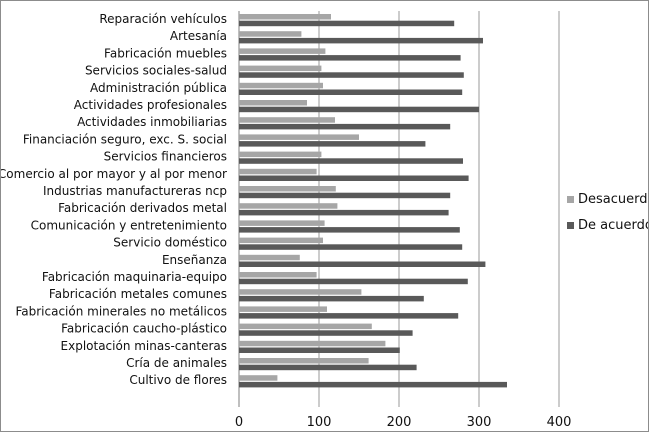 The height and width of the screenshot is (436, 649). Describe the element at coordinates (129, 225) in the screenshot. I see `category-label: Comunicación y entretenimiento` at that location.